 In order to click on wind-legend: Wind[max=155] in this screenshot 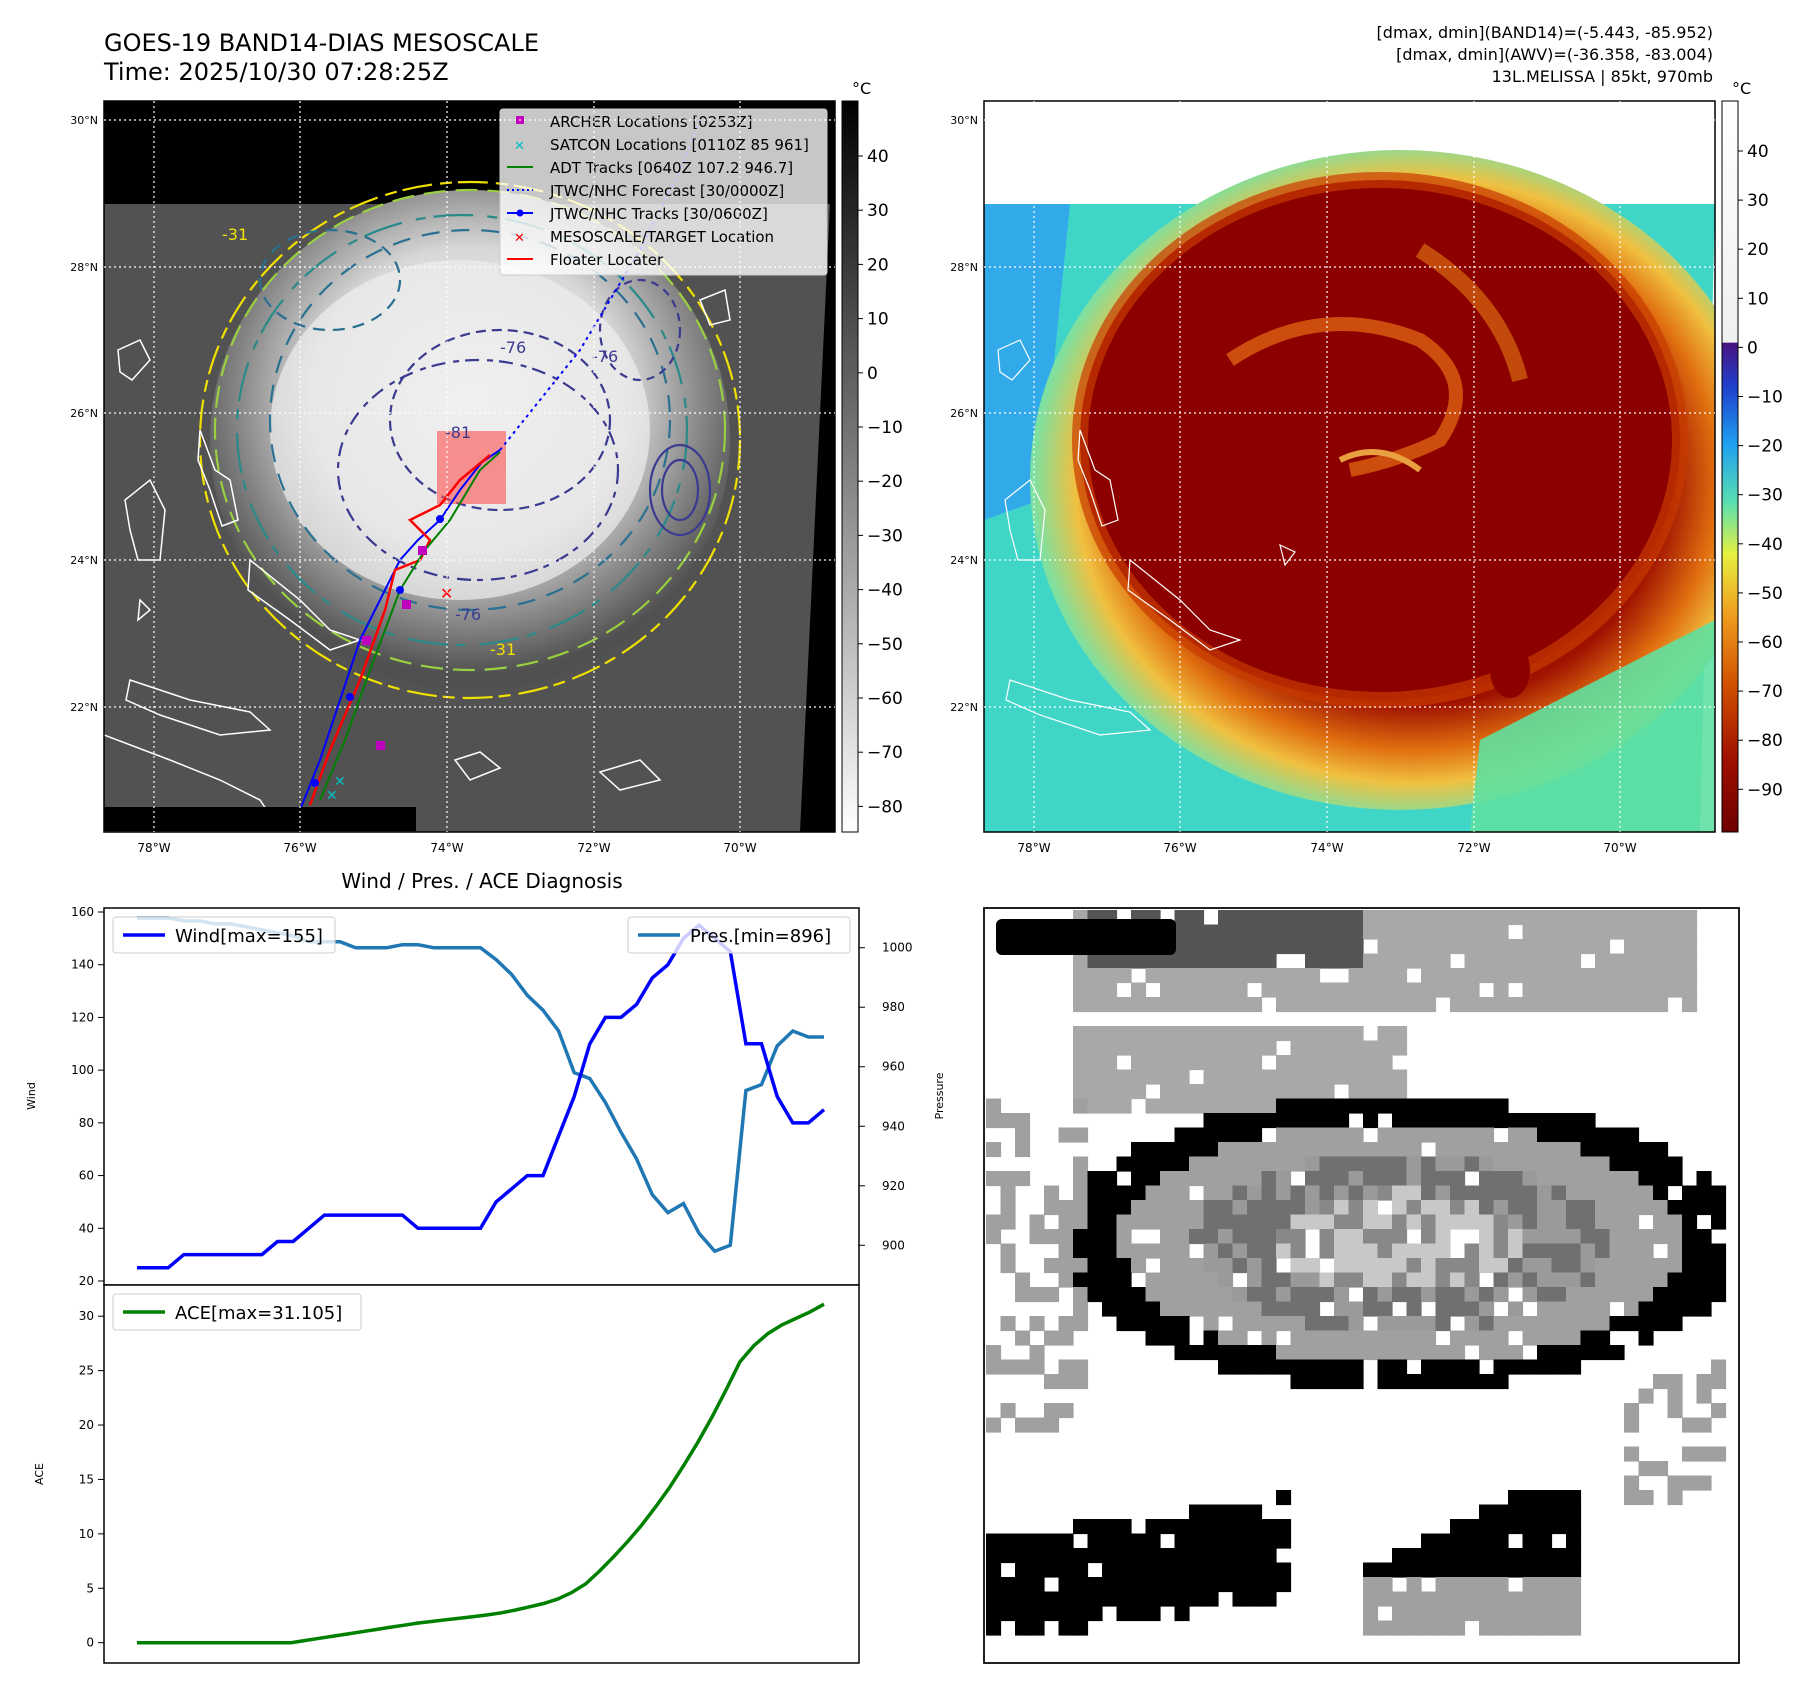, I will do `click(224, 935)`.